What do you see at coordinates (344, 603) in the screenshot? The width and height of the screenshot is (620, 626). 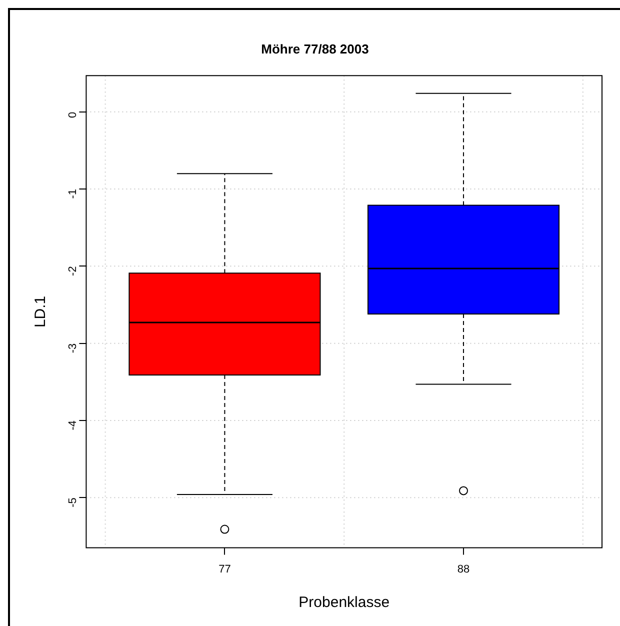 I see `x-axis-title: Probenklasse` at bounding box center [344, 603].